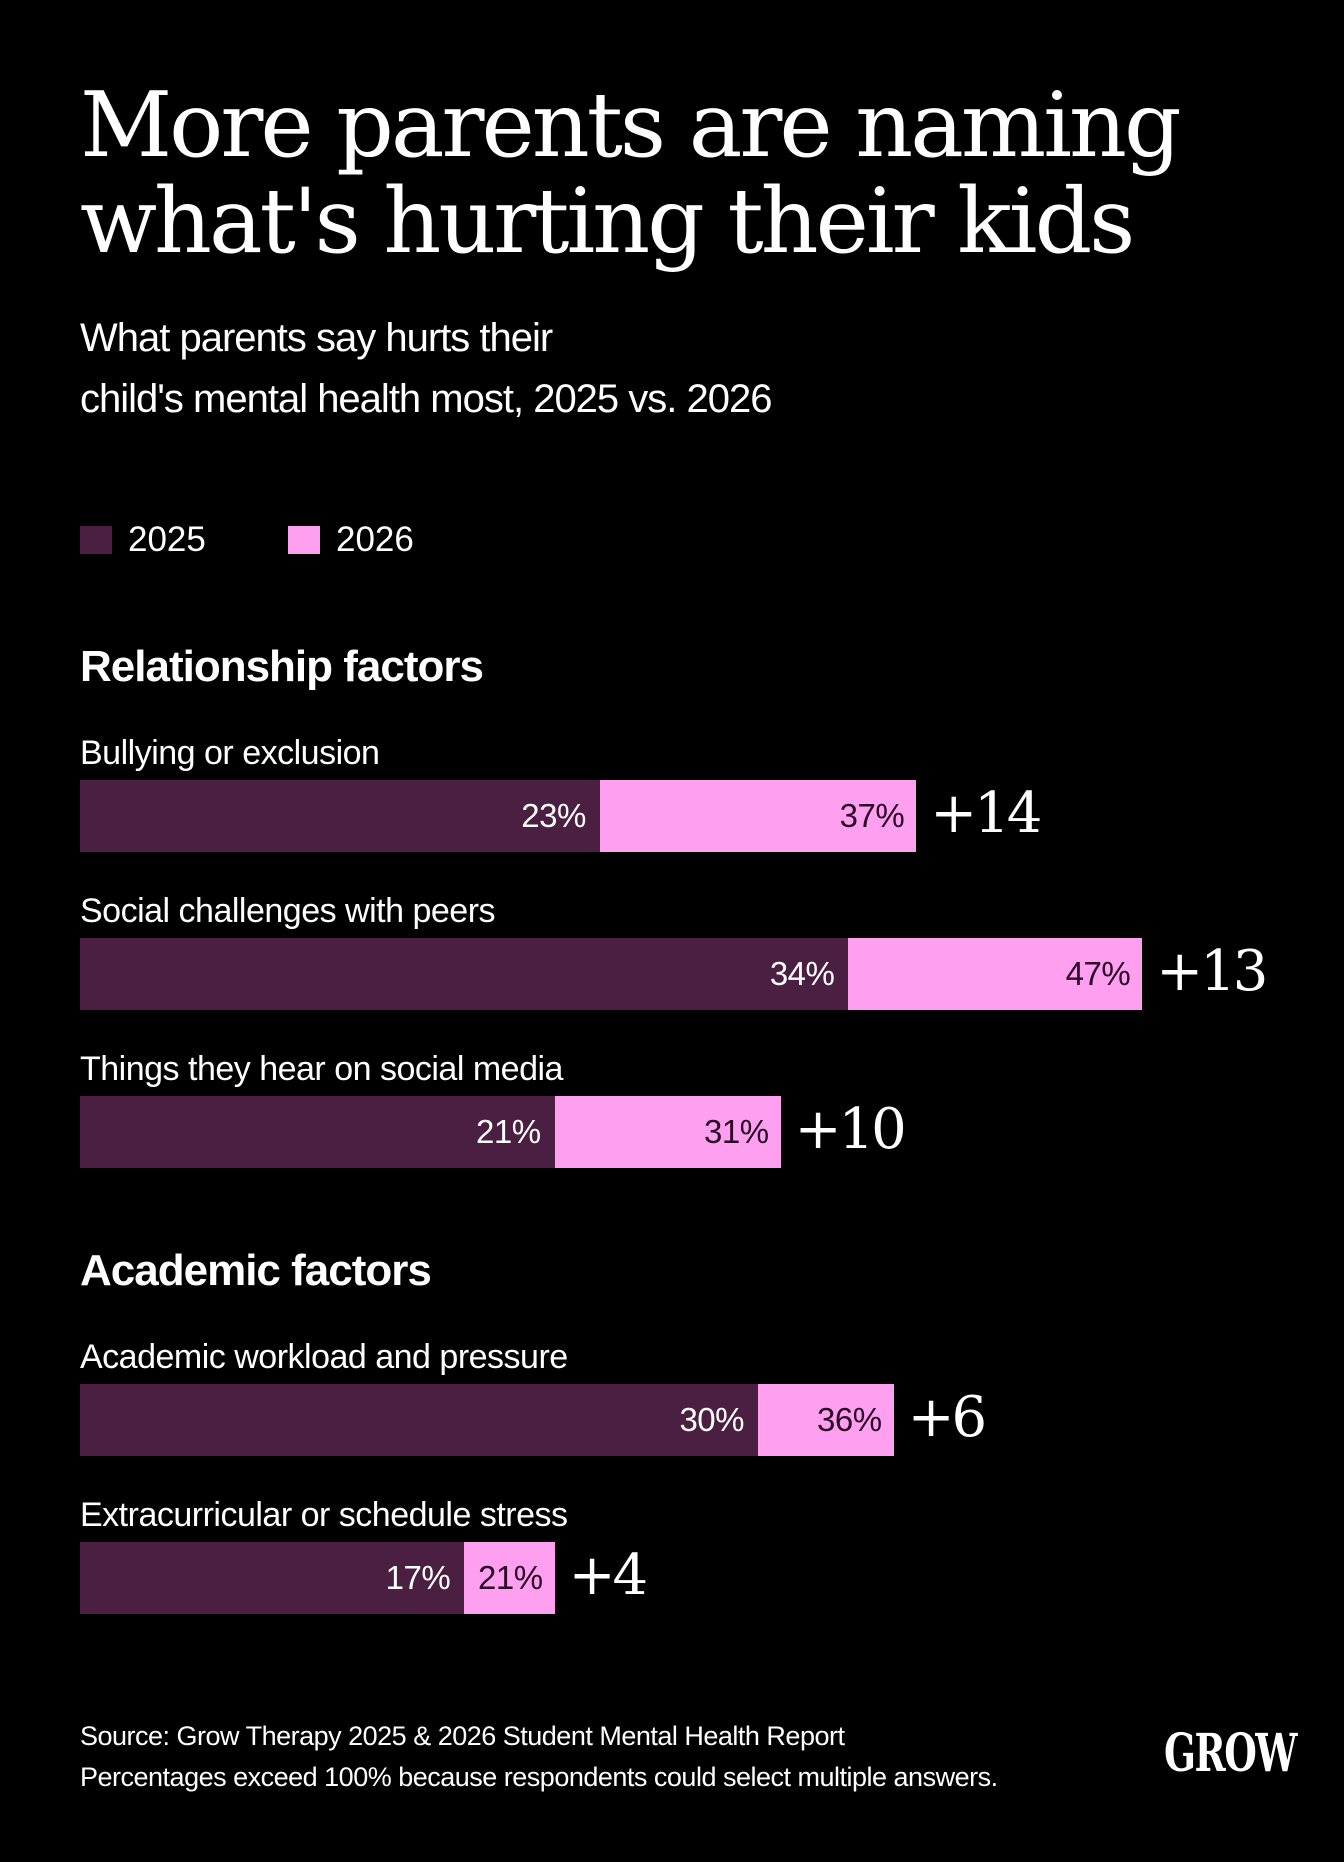 This screenshot has width=1344, height=1862. I want to click on value-label-2025-extracurricular-or-schedule-stress: 17%, so click(418, 1577).